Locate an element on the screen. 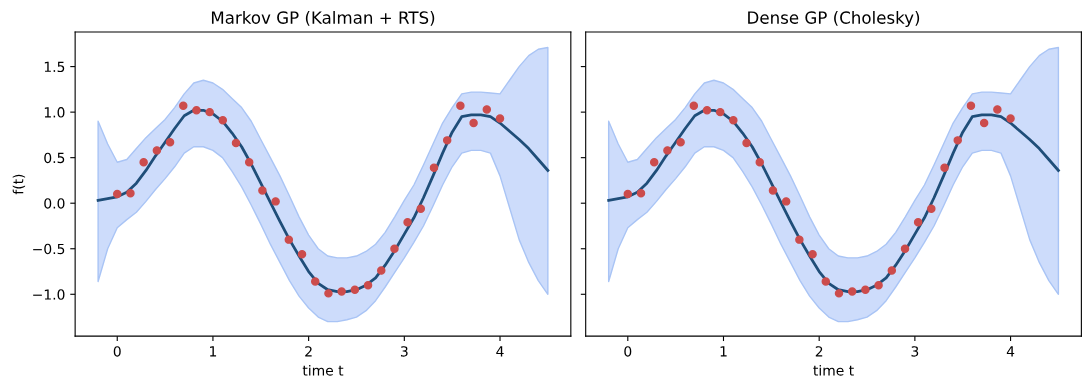 The width and height of the screenshot is (1089, 390). y-tick-label: 1.0 is located at coordinates (54, 112).